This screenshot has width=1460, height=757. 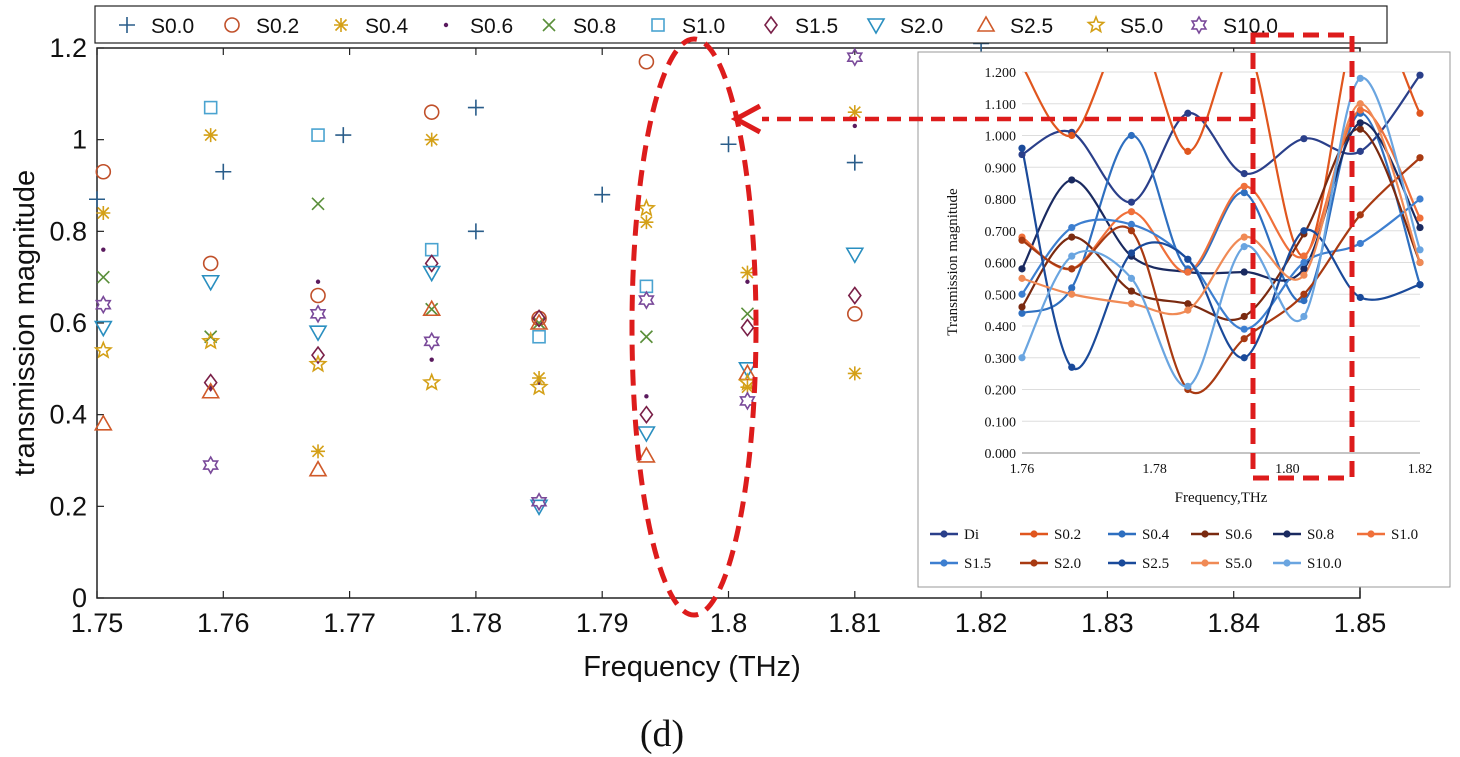 I want to click on inset-y-axis-label: Transmission magnitude, so click(x=953, y=262).